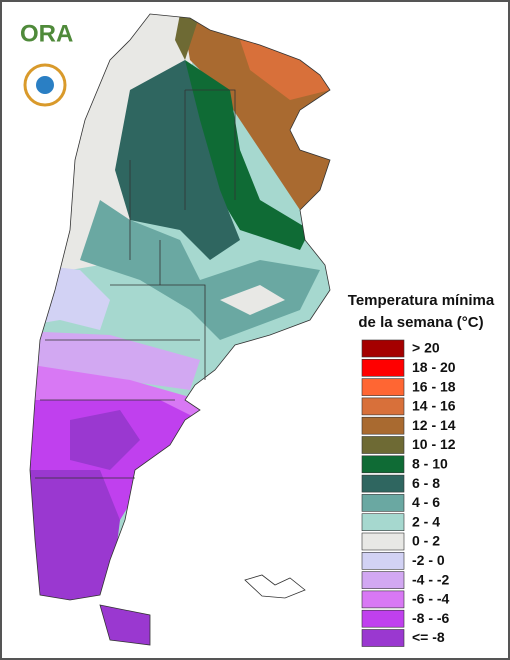 Image resolution: width=510 pixels, height=660 pixels. Describe the element at coordinates (426, 483) in the screenshot. I see `legend-label: 6 - 8` at that location.